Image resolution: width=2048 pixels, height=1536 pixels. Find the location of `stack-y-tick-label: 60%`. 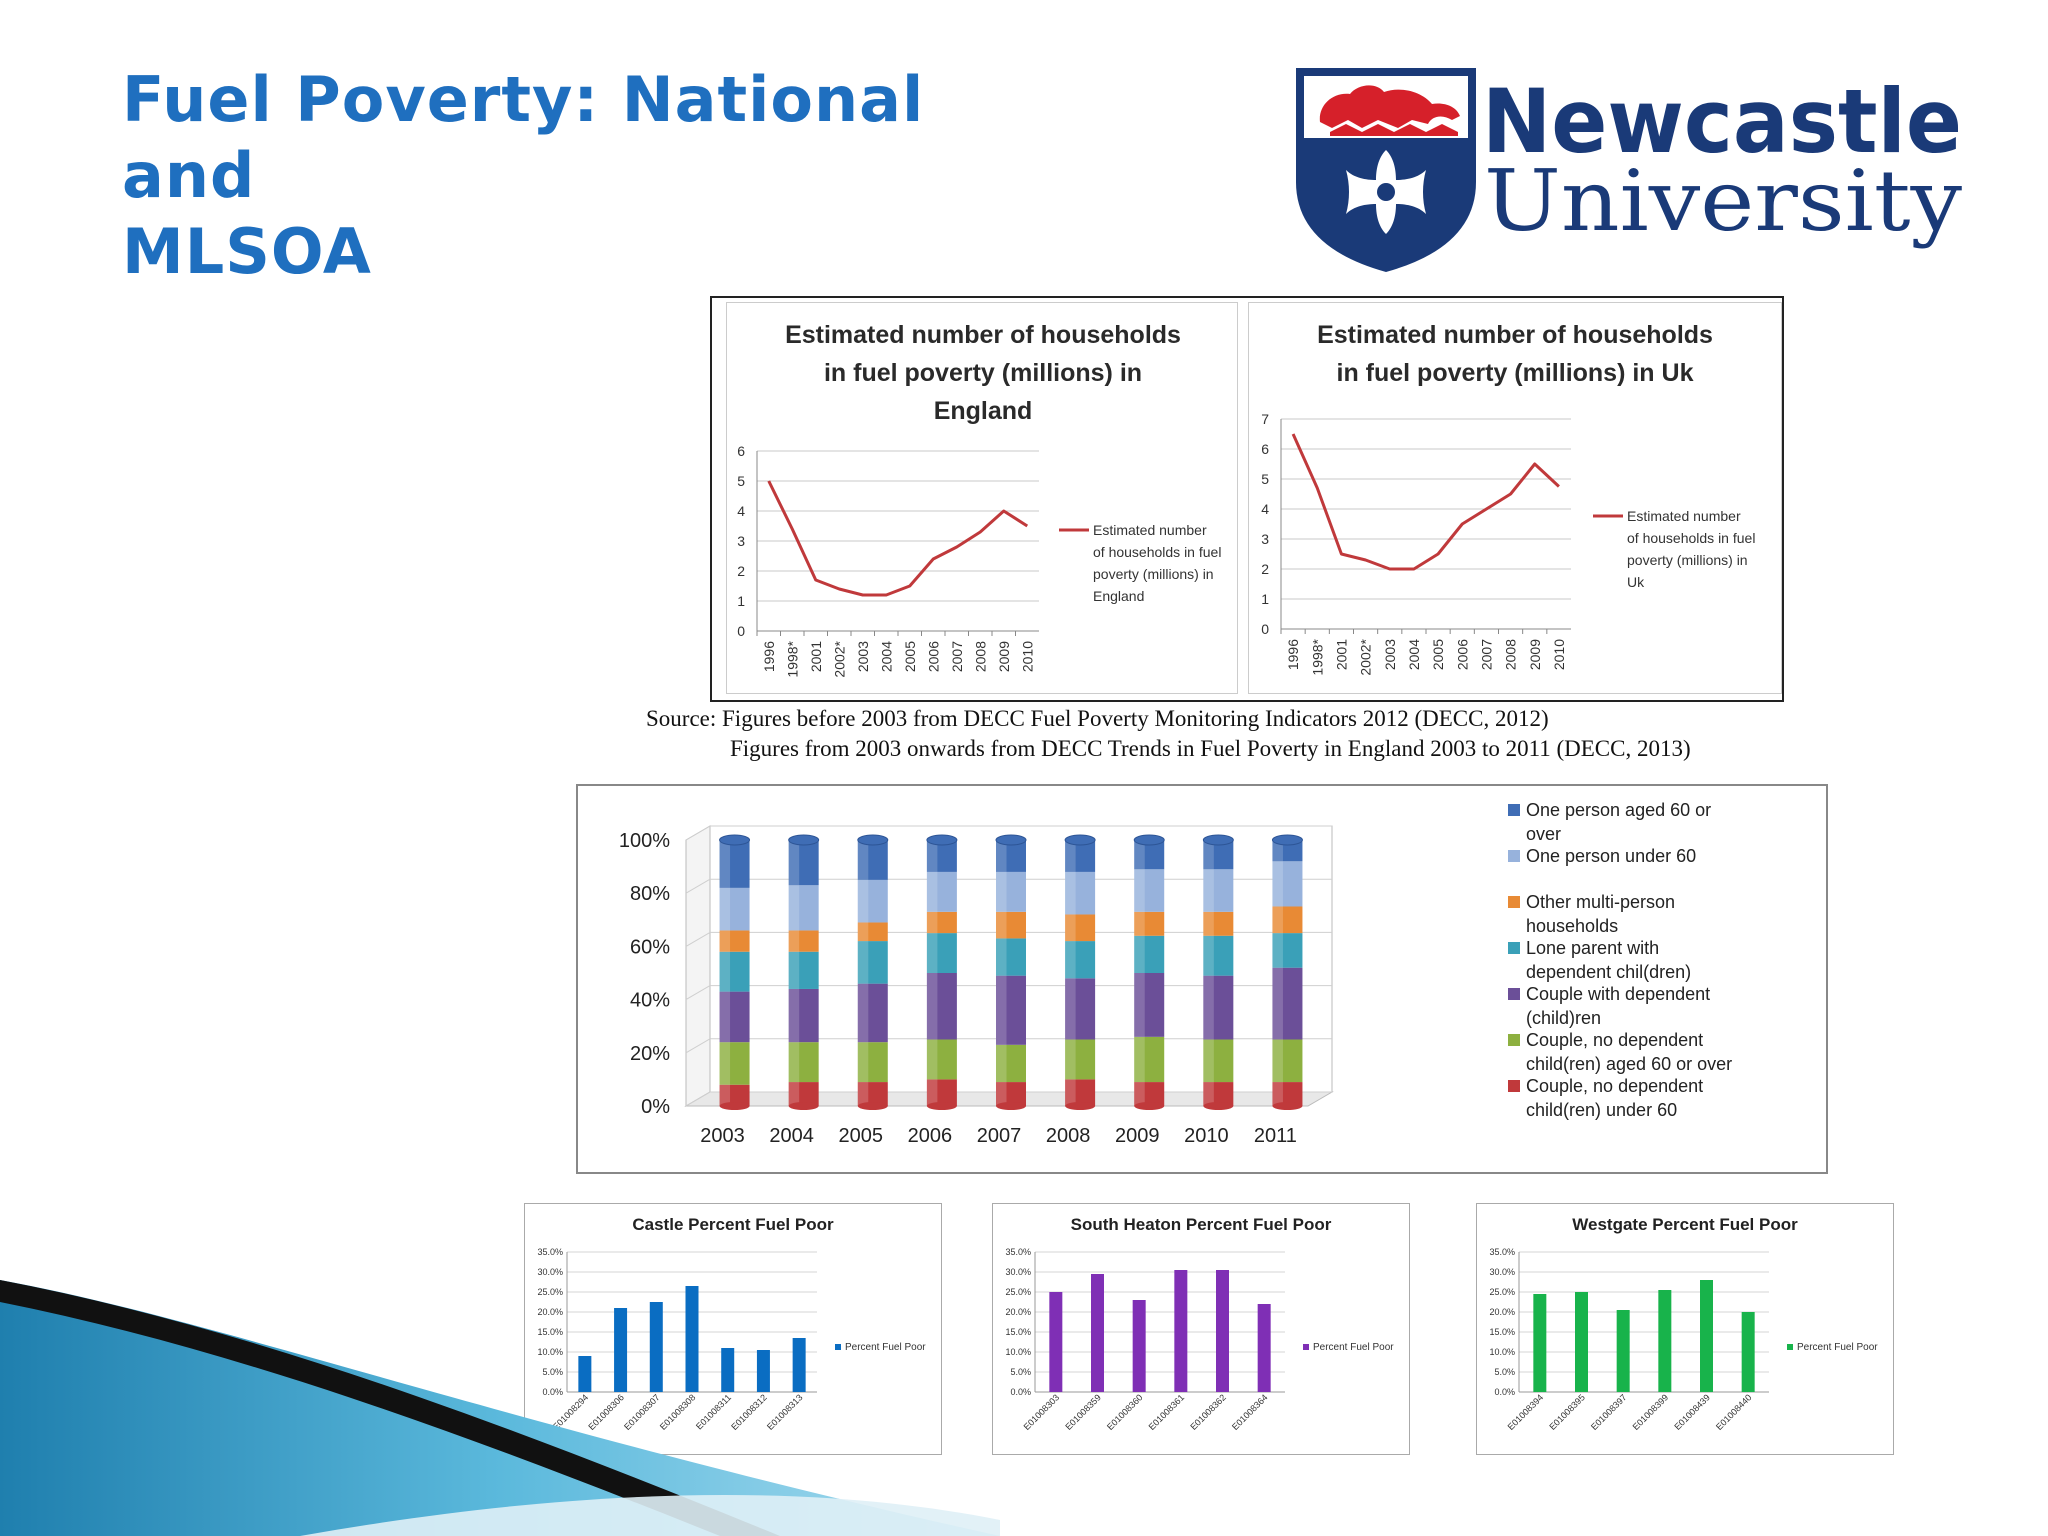

stack-y-tick-label: 60% is located at coordinates (650, 947).